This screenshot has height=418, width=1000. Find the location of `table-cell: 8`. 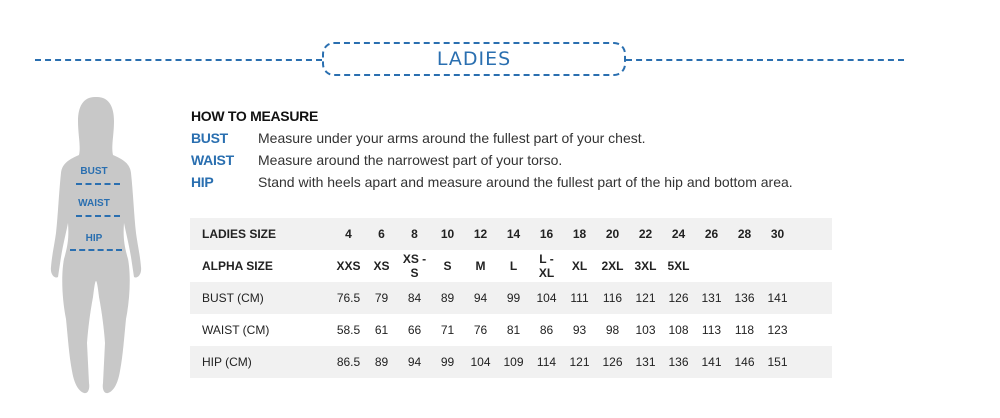

table-cell: 8 is located at coordinates (414, 234).